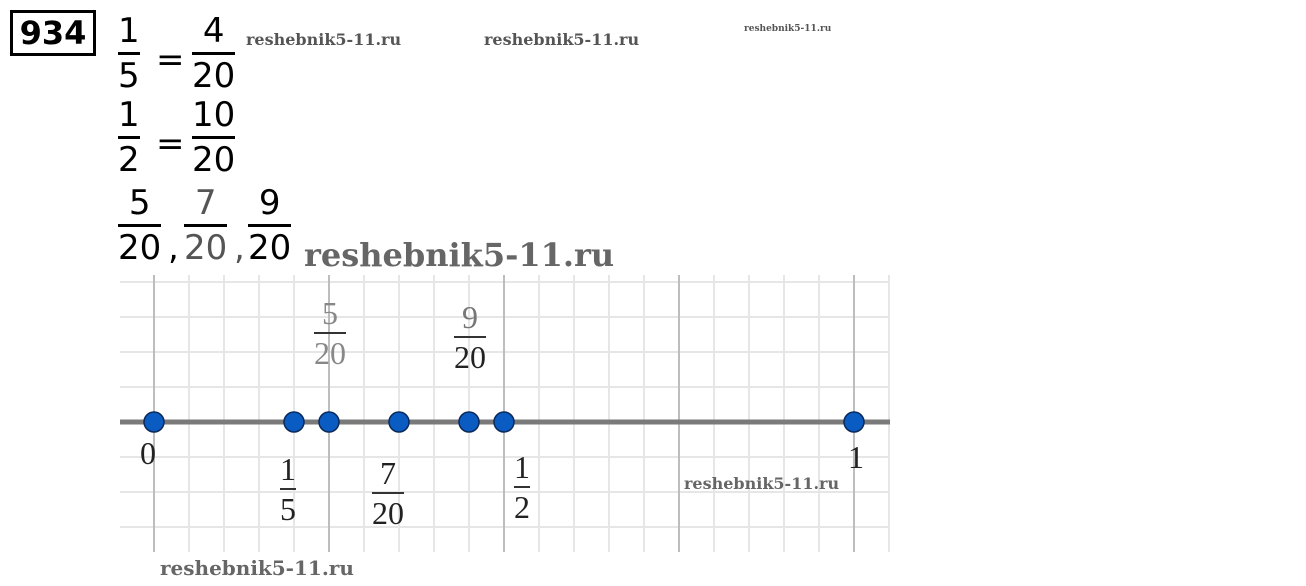  I want to click on label-text: 0, so click(148, 453).